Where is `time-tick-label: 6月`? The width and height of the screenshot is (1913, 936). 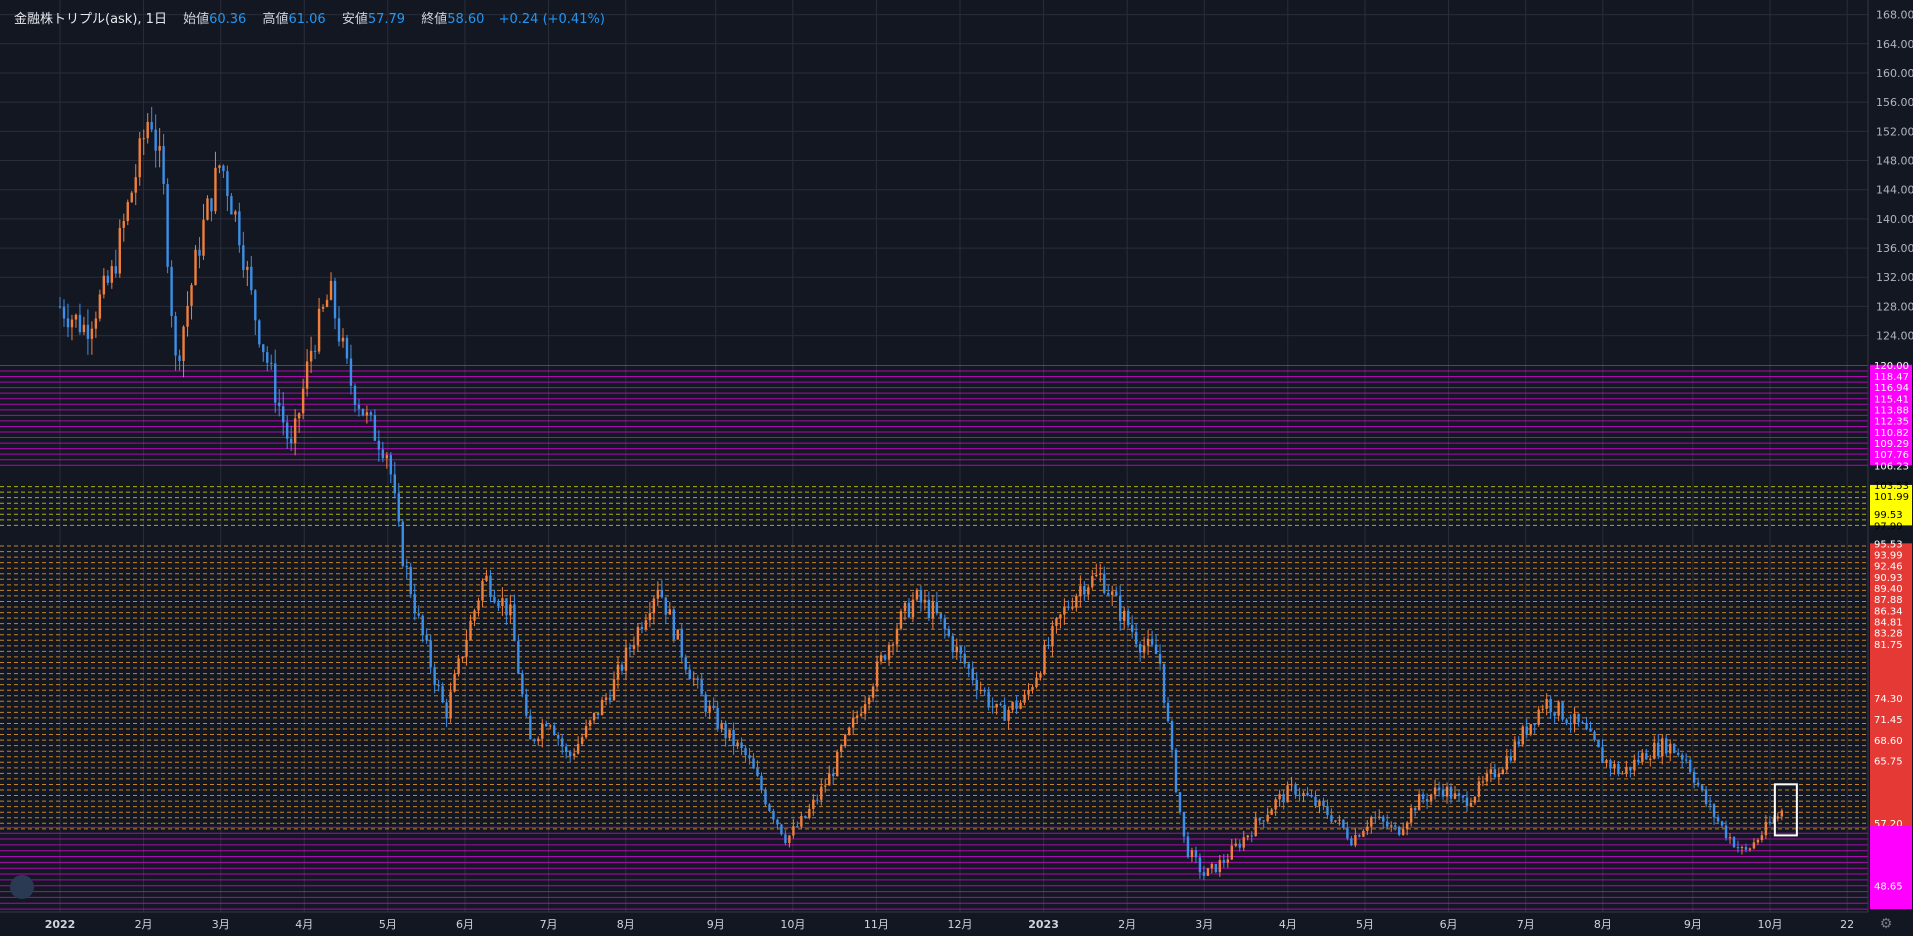
time-tick-label: 6月 is located at coordinates (1449, 924).